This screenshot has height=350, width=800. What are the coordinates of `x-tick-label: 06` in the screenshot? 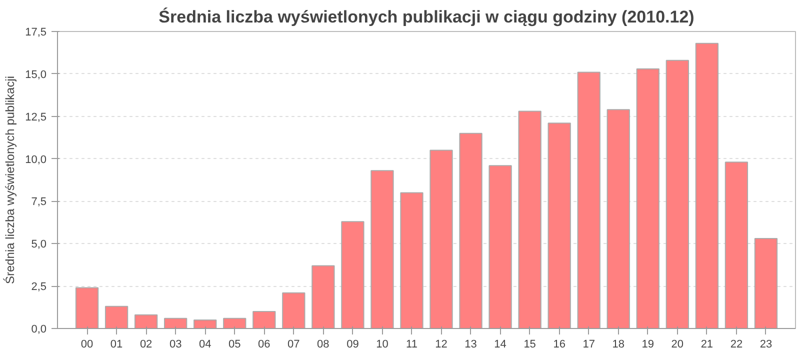 It's located at (264, 344).